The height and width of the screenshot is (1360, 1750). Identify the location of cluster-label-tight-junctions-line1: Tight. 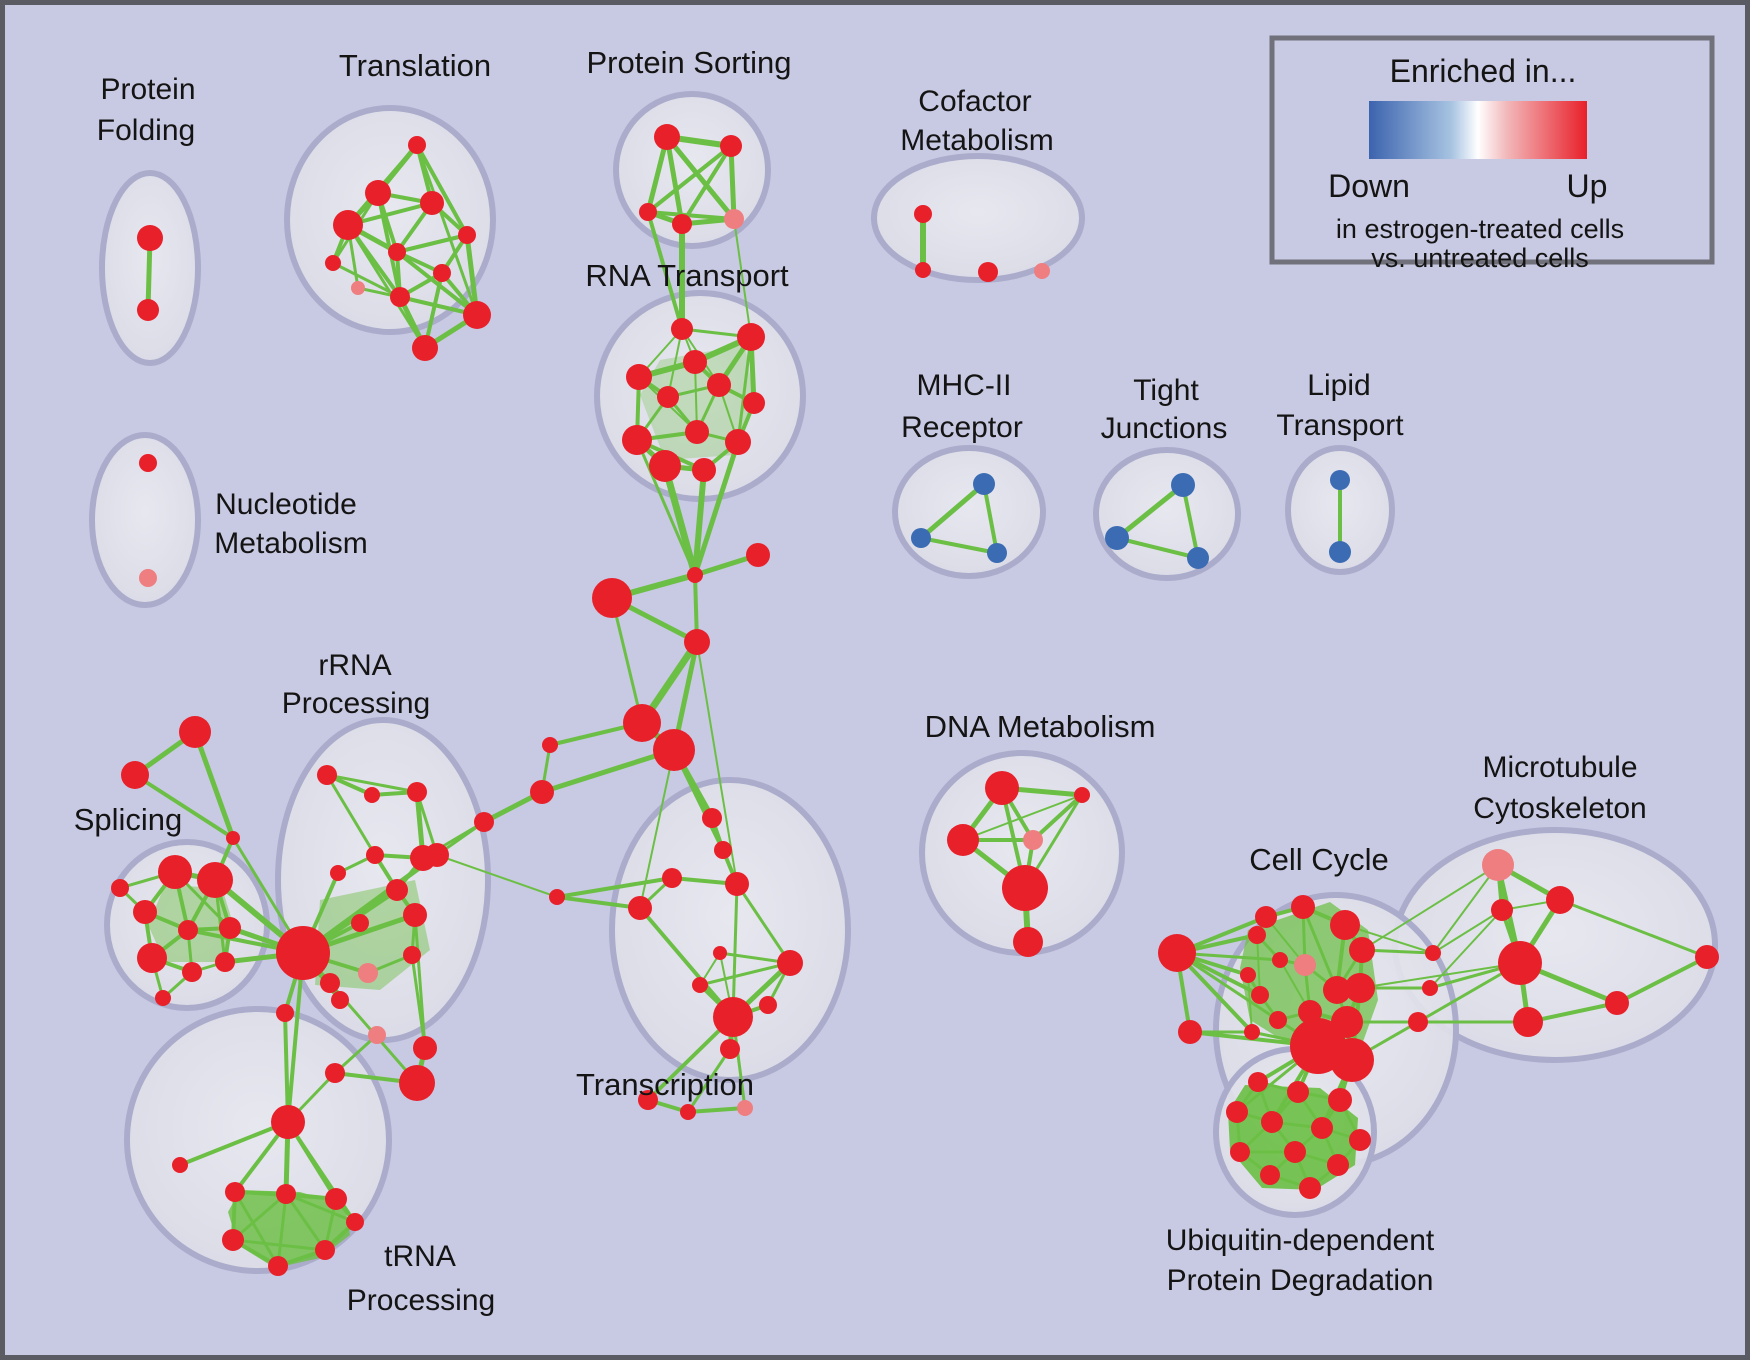
(1166, 390).